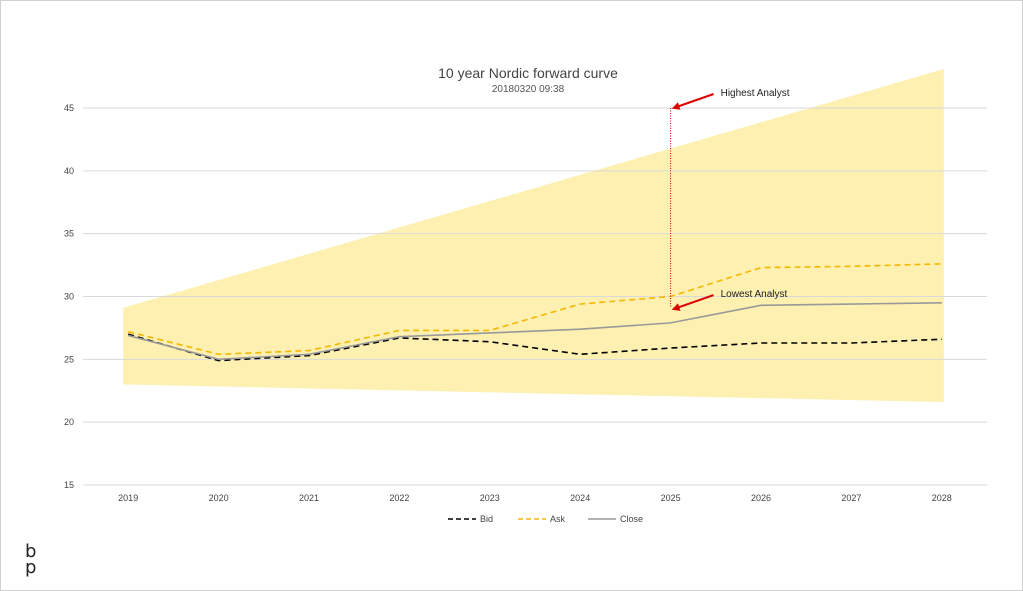 Image resolution: width=1023 pixels, height=591 pixels. I want to click on annotations: Highest Analyst Lowest Analyst, so click(730, 199).